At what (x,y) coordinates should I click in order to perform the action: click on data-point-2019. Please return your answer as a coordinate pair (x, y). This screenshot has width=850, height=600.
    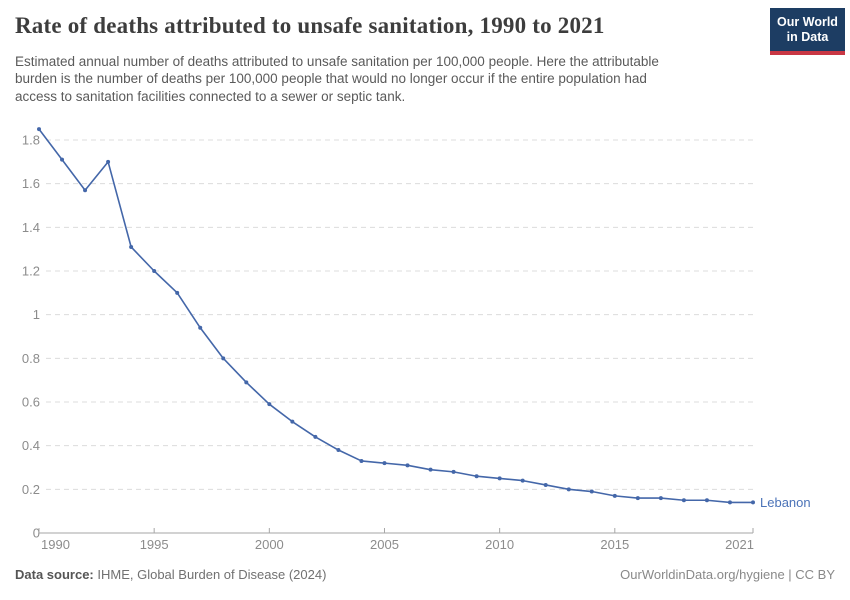
    Looking at the image, I should click on (706, 500).